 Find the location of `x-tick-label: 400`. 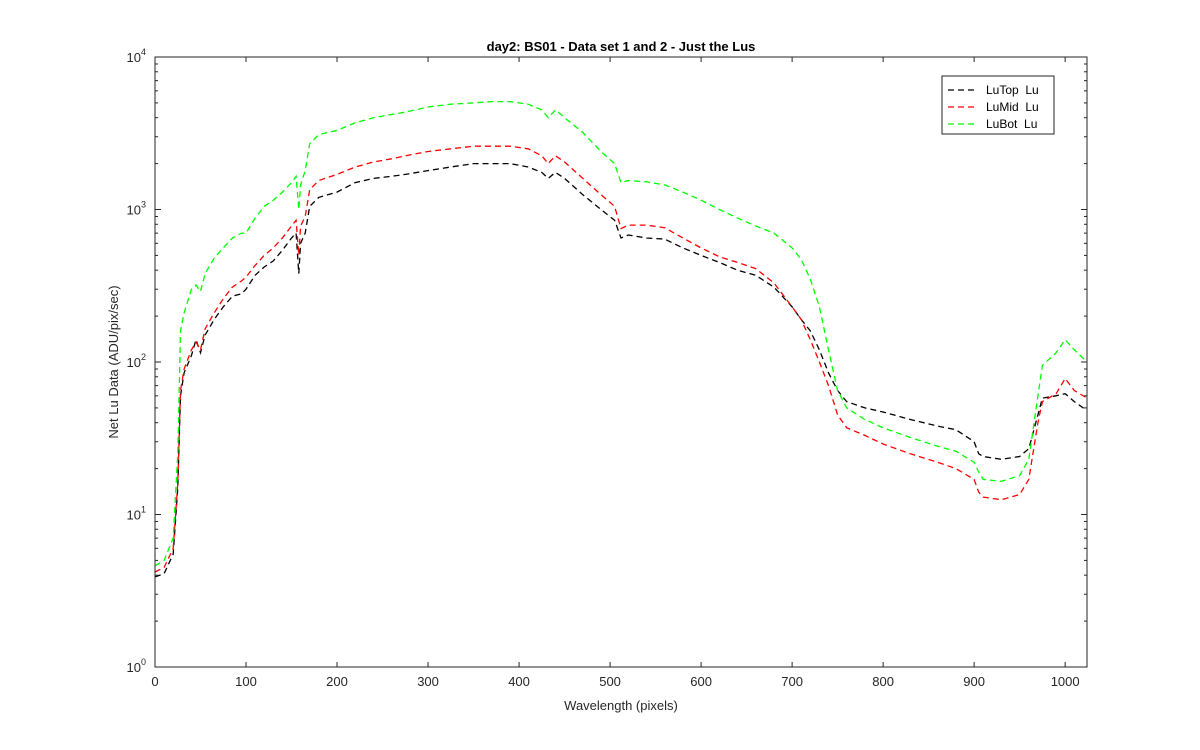

x-tick-label: 400 is located at coordinates (519, 681).